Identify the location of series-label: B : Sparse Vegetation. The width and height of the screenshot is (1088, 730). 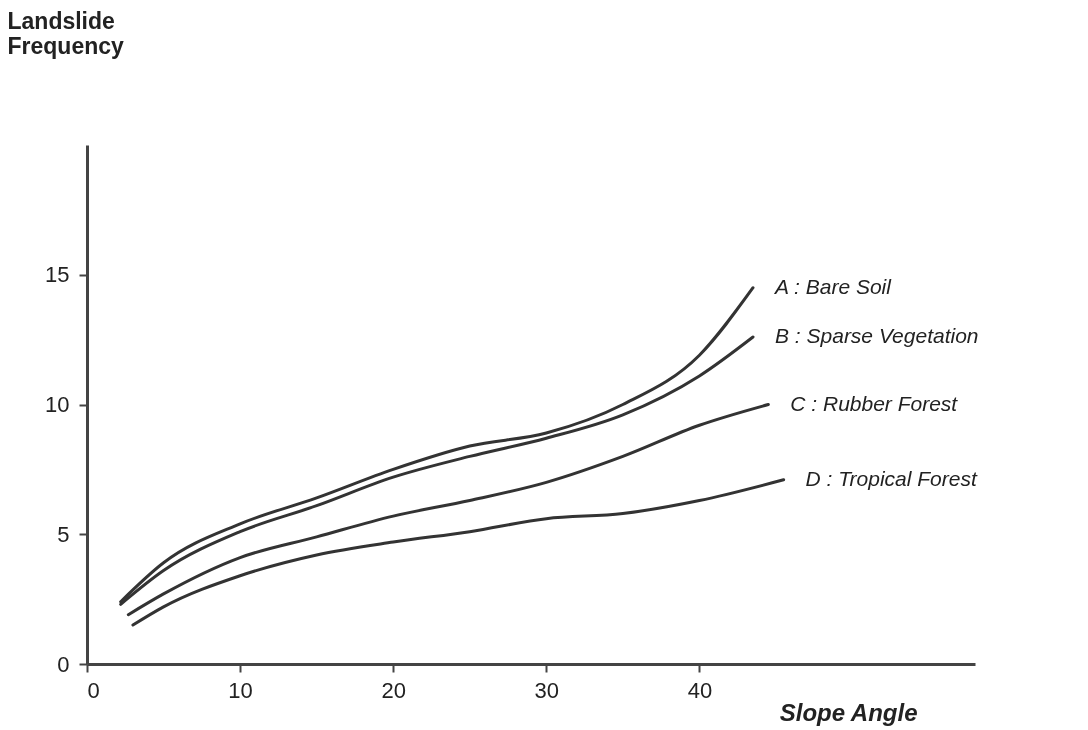
(877, 336).